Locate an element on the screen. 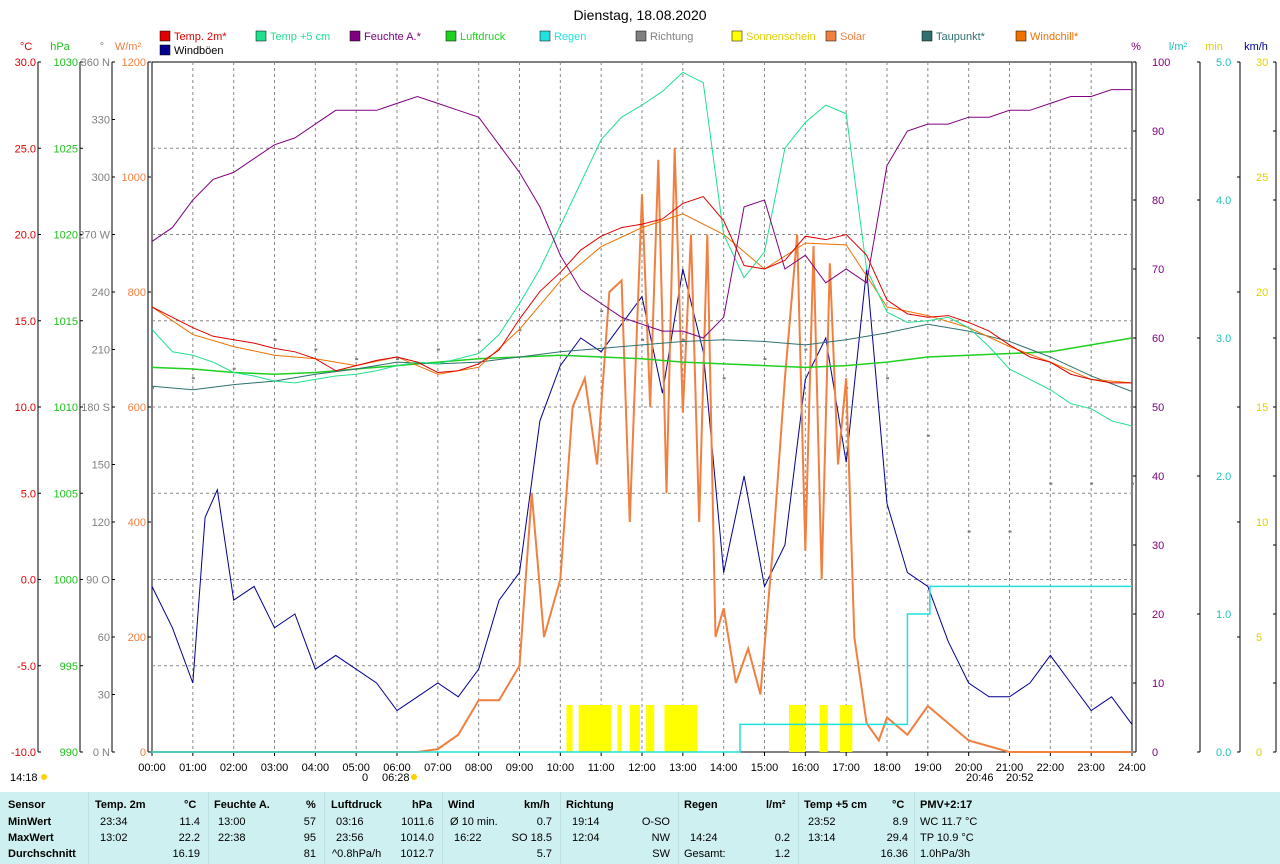 The width and height of the screenshot is (1280, 864). dir-max: NW is located at coordinates (660, 838).